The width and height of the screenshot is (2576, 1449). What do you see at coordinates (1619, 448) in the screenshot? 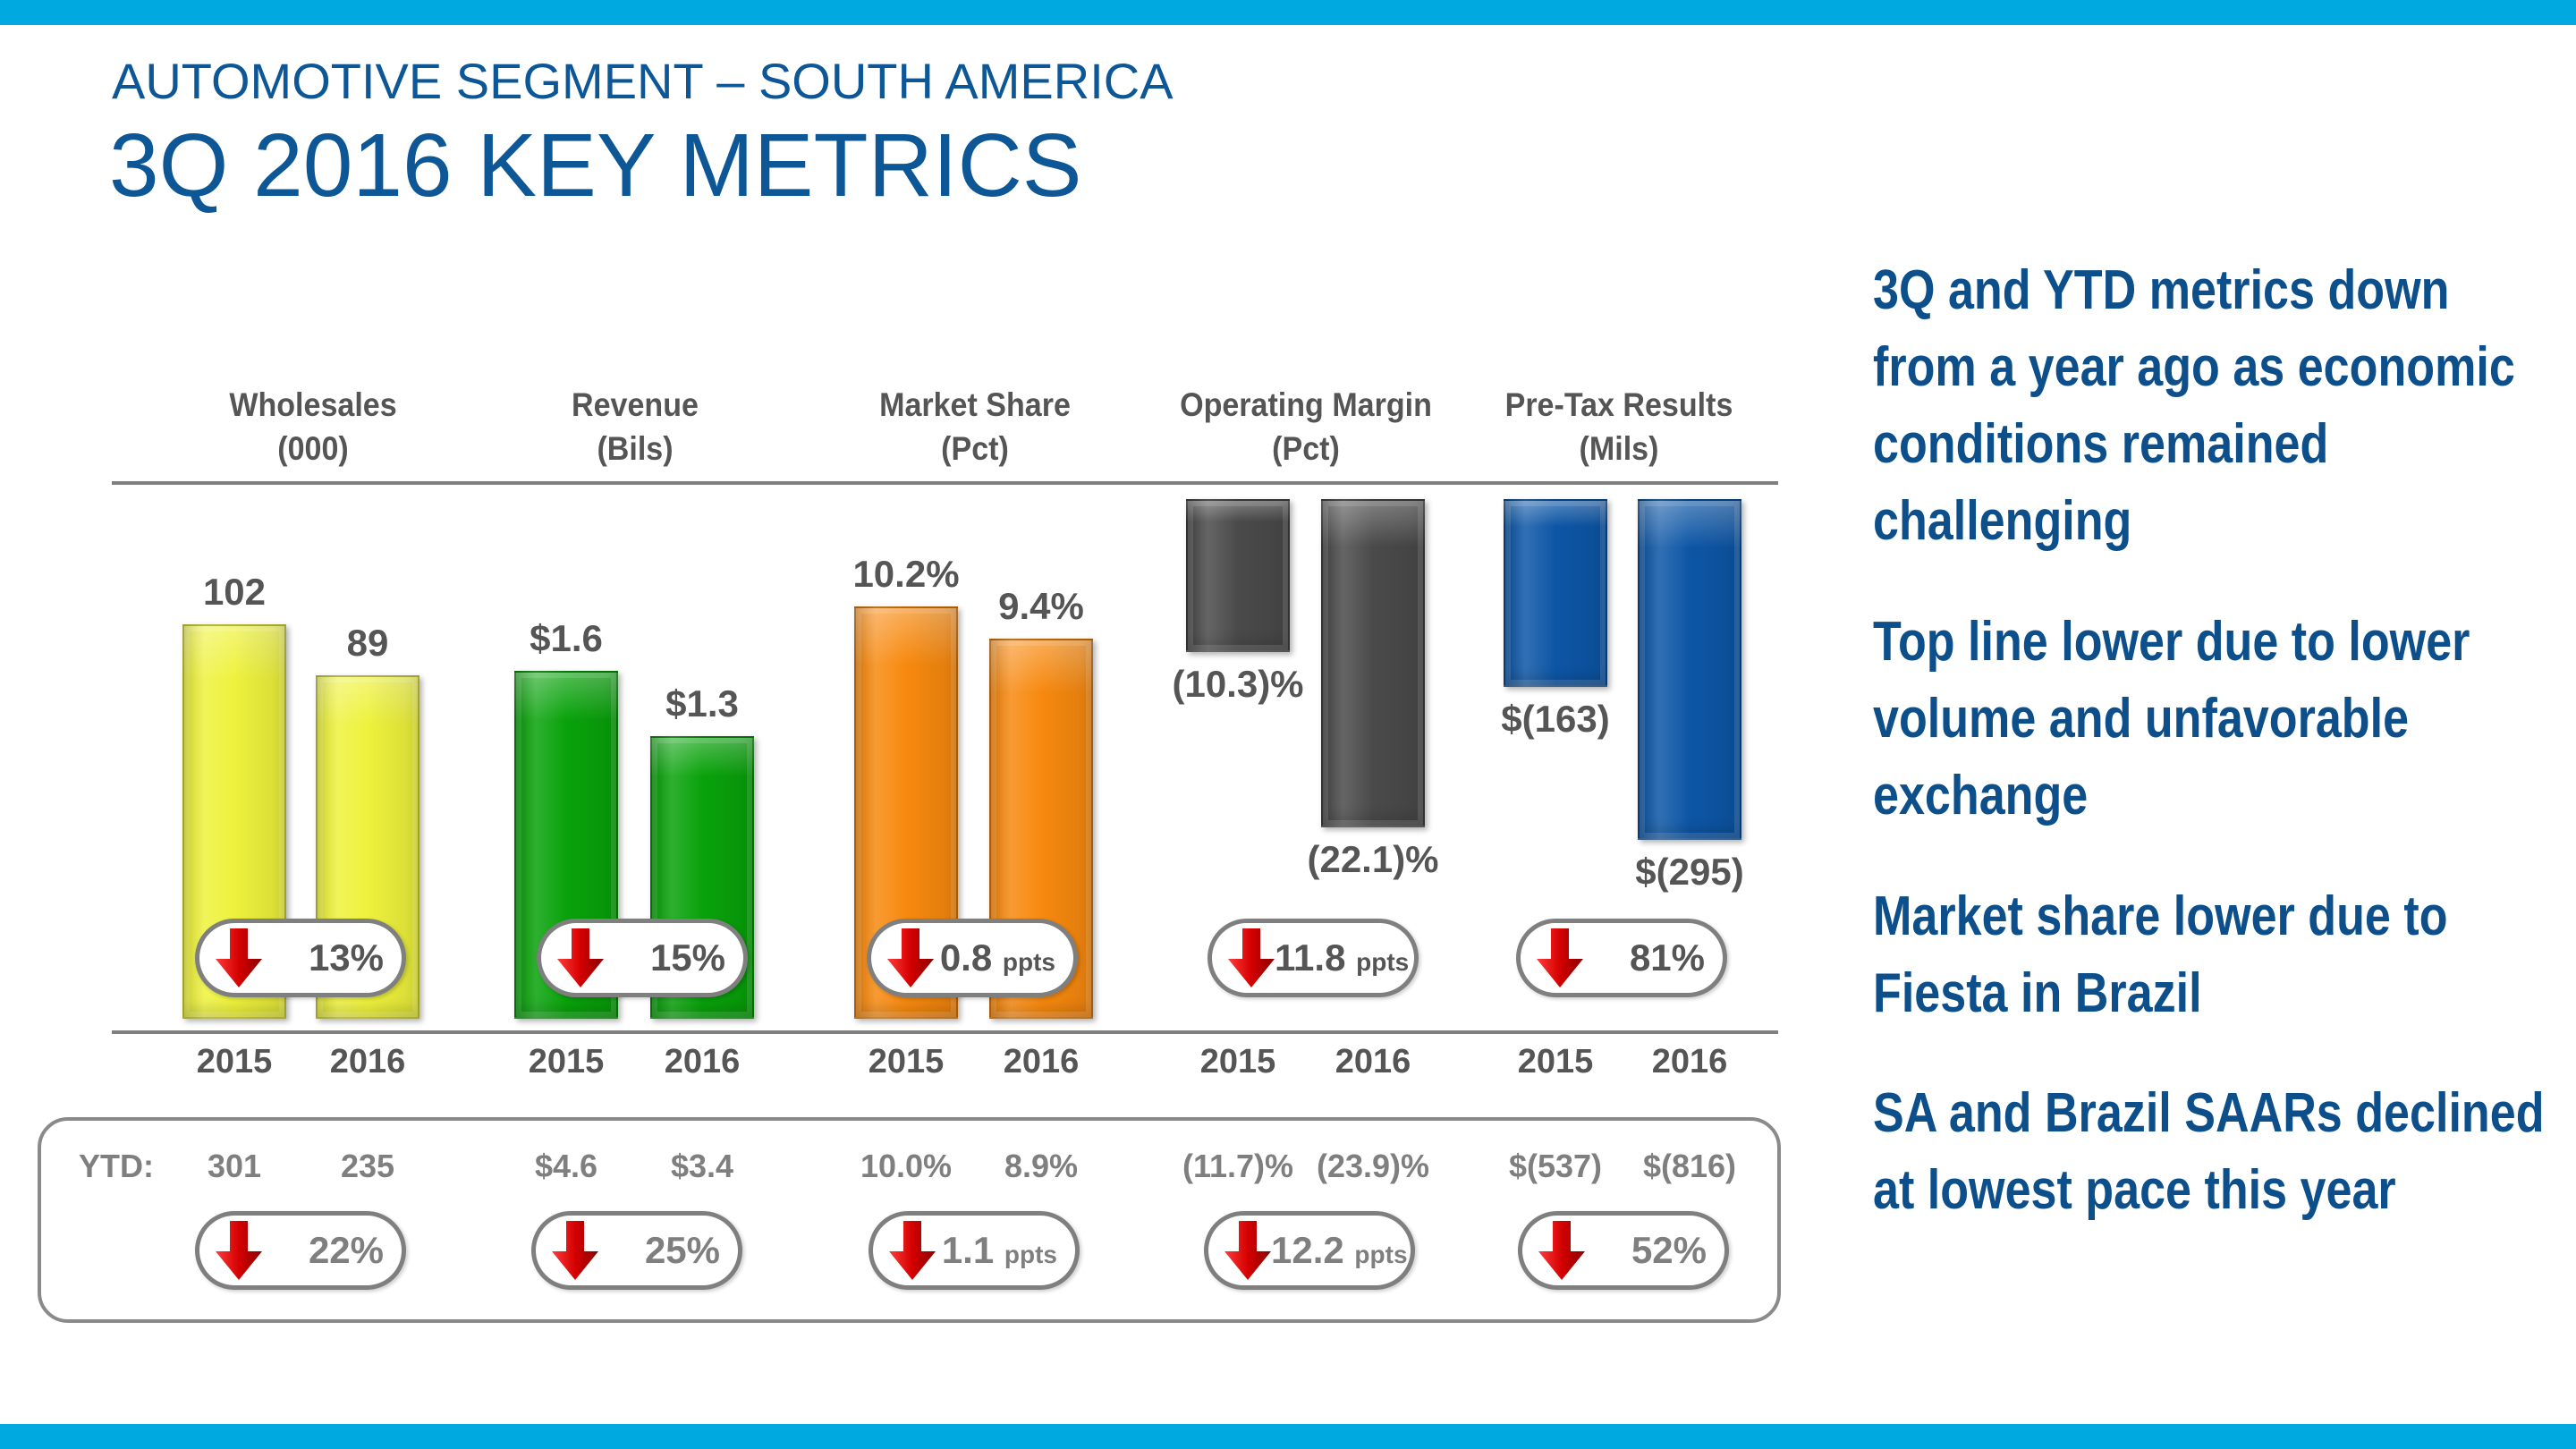
I see `metric-unit: (Mils)` at bounding box center [1619, 448].